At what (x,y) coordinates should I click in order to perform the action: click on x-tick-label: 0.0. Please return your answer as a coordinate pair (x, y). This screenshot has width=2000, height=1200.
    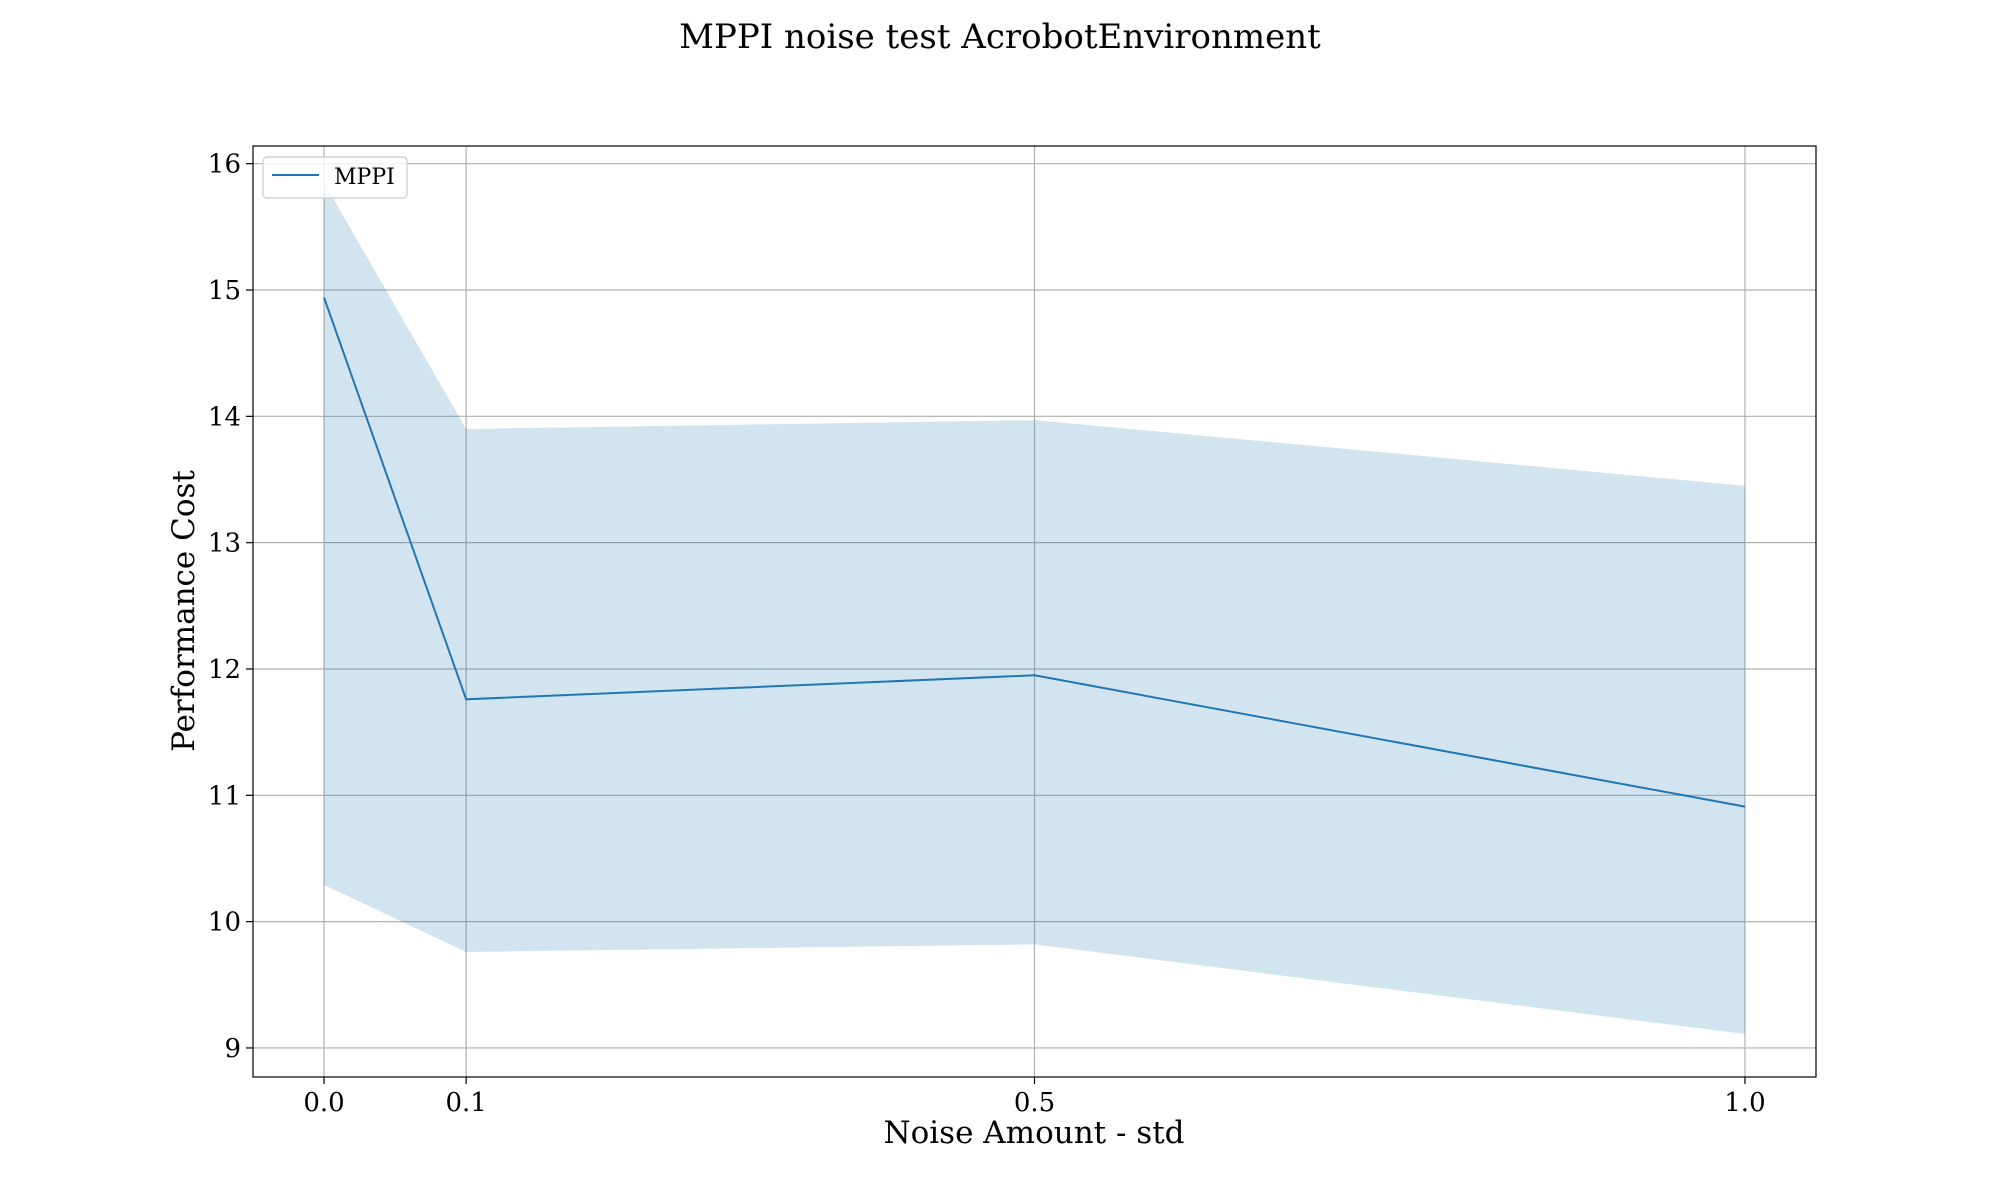
    Looking at the image, I should click on (323, 1103).